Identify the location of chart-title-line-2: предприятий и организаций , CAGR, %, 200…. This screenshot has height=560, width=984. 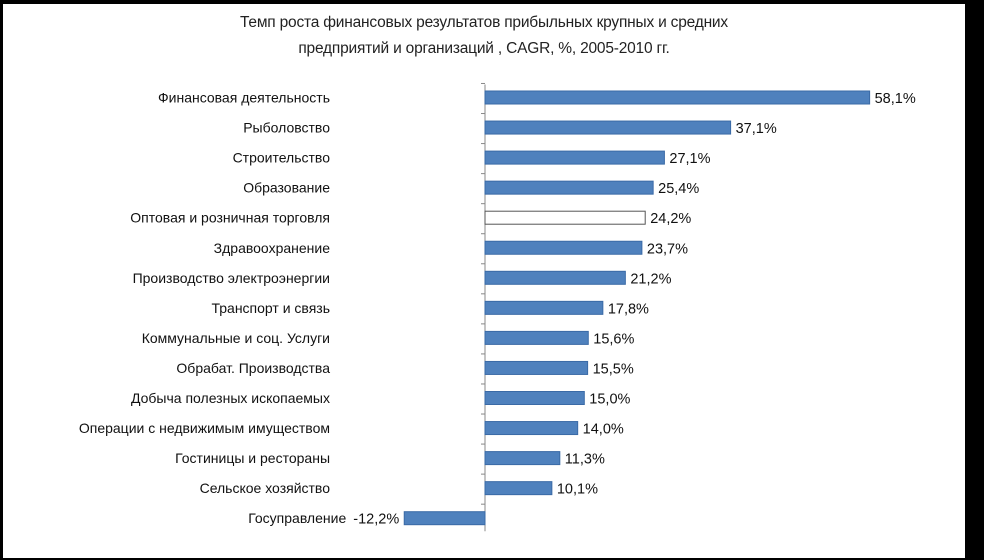
(484, 48).